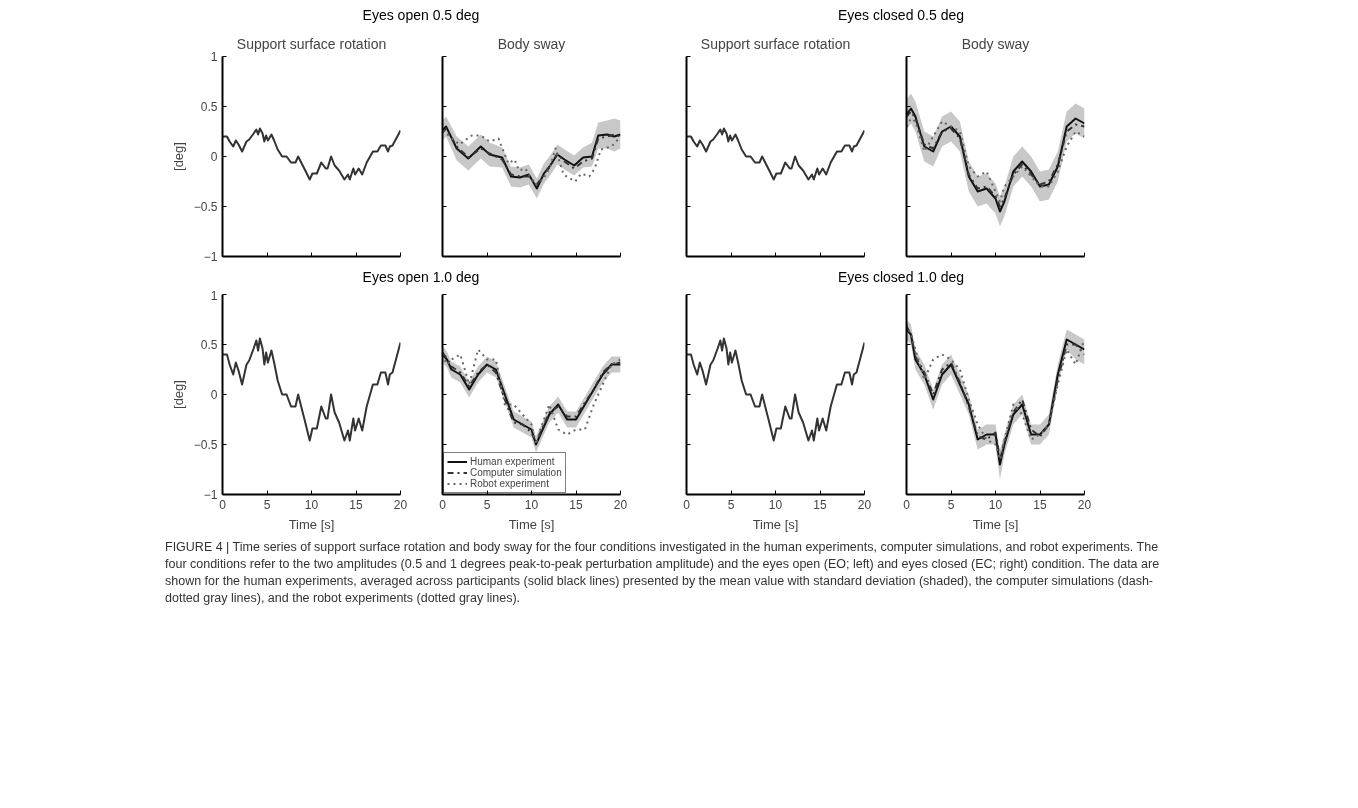  I want to click on chart-subtitle: Eyes open 1.0 deg, so click(421, 277).